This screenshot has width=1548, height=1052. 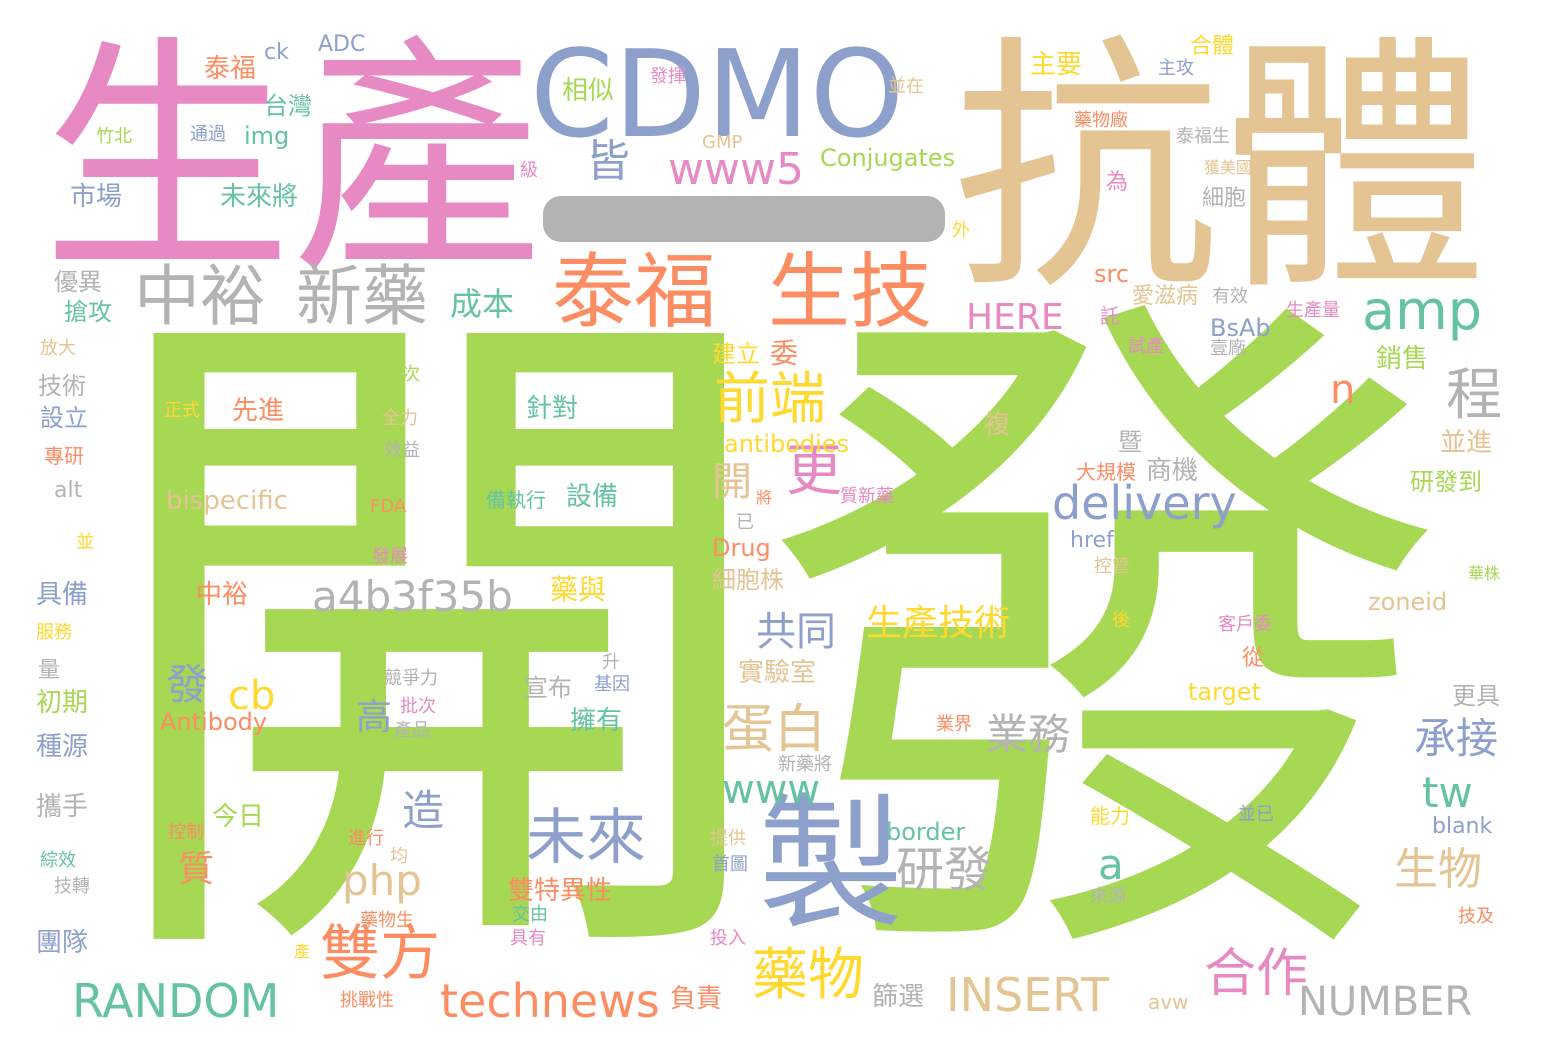 What do you see at coordinates (867, 496) in the screenshot?
I see `word-zhixinyao: 質新藥` at bounding box center [867, 496].